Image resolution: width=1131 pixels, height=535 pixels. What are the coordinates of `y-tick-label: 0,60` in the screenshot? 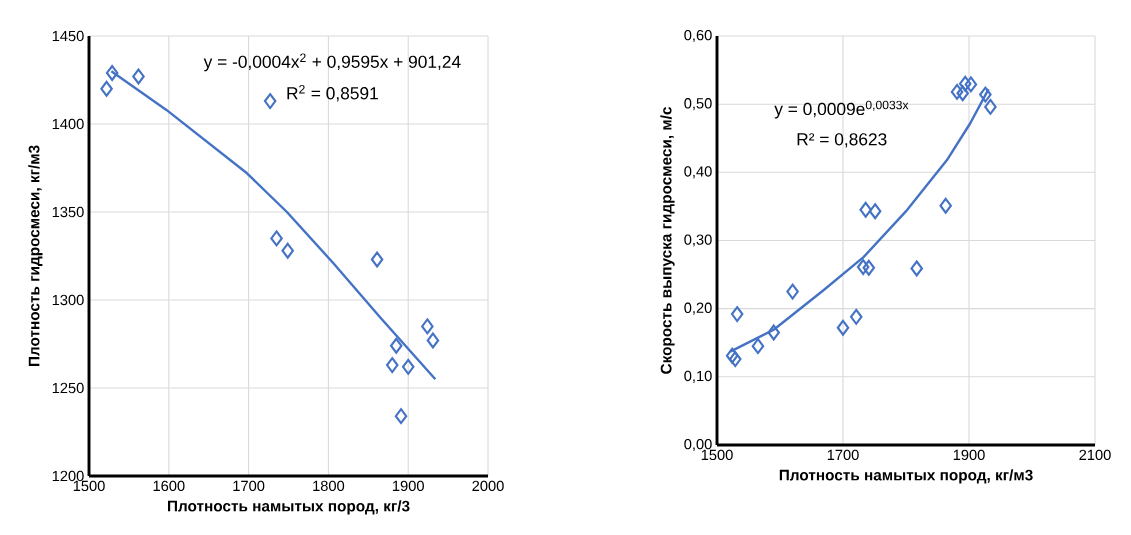 It's located at (698, 36).